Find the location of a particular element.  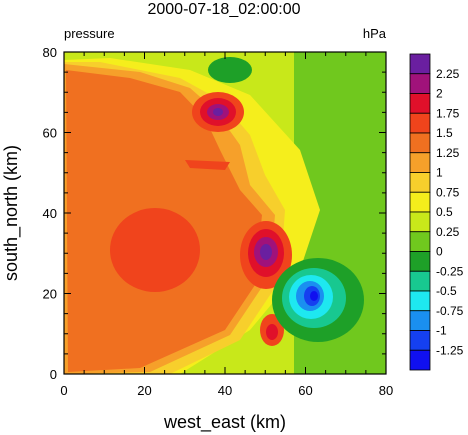

colorbar-label: -0.75 is located at coordinates (450, 311).